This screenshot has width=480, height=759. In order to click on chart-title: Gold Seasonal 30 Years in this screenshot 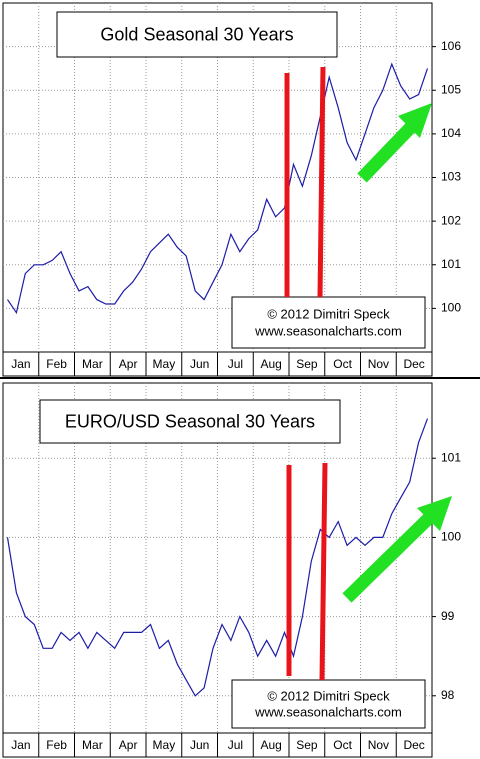, I will do `click(196, 34)`.